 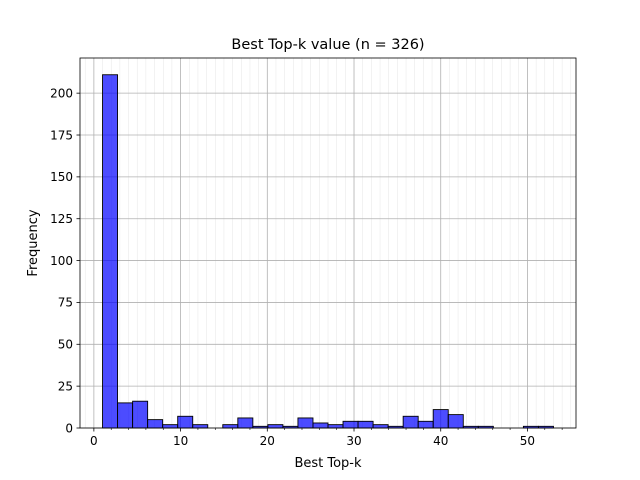 What do you see at coordinates (61, 261) in the screenshot?
I see `y-tick-label: 100` at bounding box center [61, 261].